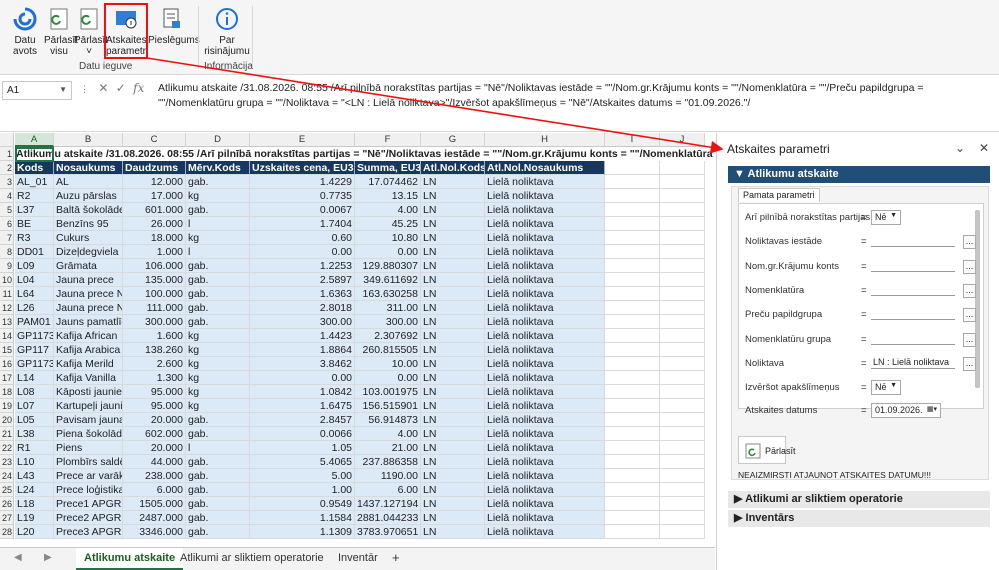 The image size is (999, 570). I want to click on table-cell: L09, so click(34, 266).